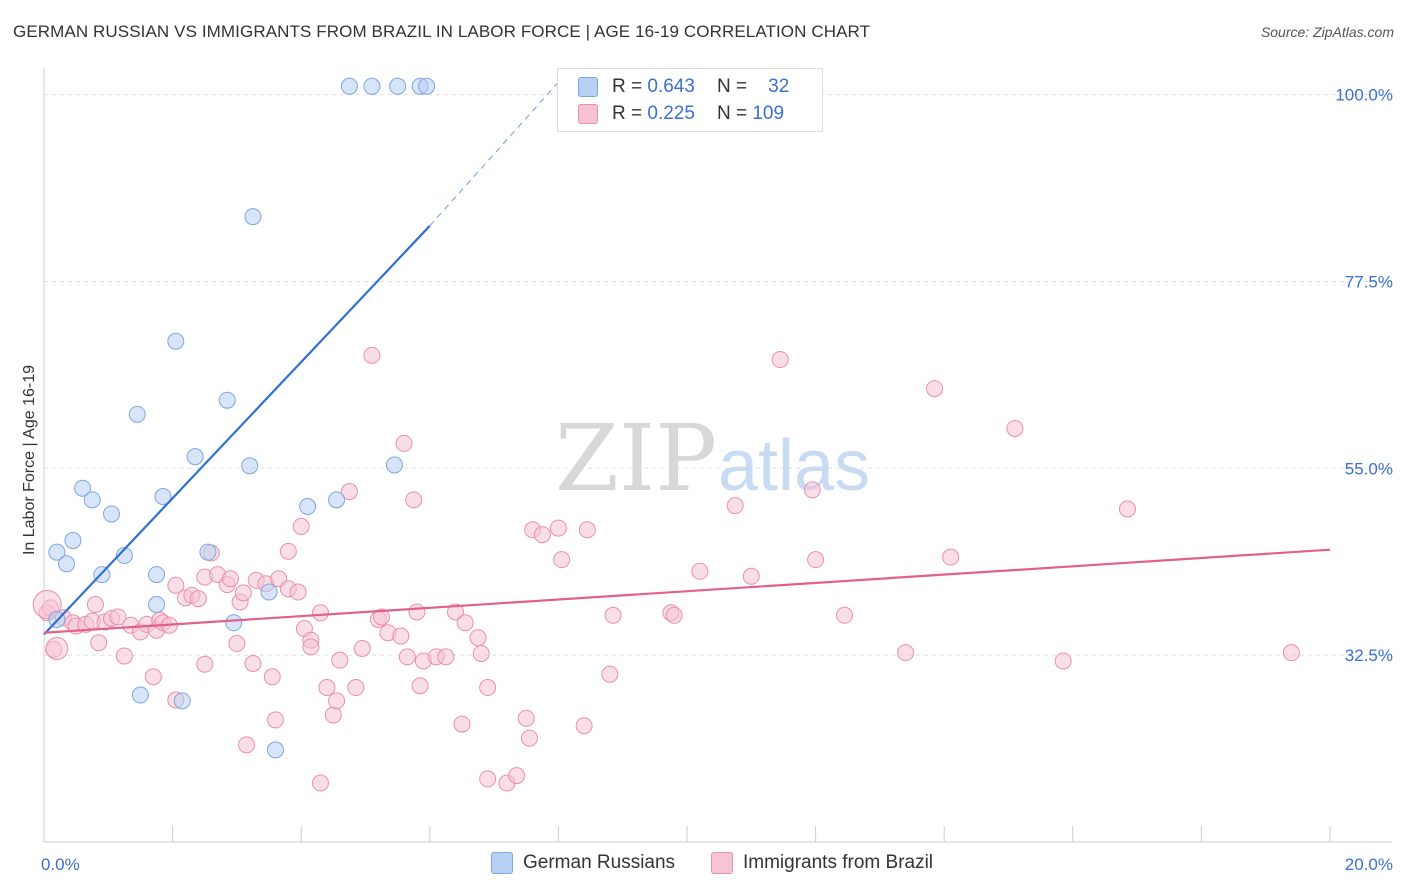 The image size is (1406, 892). What do you see at coordinates (1369, 468) in the screenshot?
I see `y-tick-label: 55.0%` at bounding box center [1369, 468].